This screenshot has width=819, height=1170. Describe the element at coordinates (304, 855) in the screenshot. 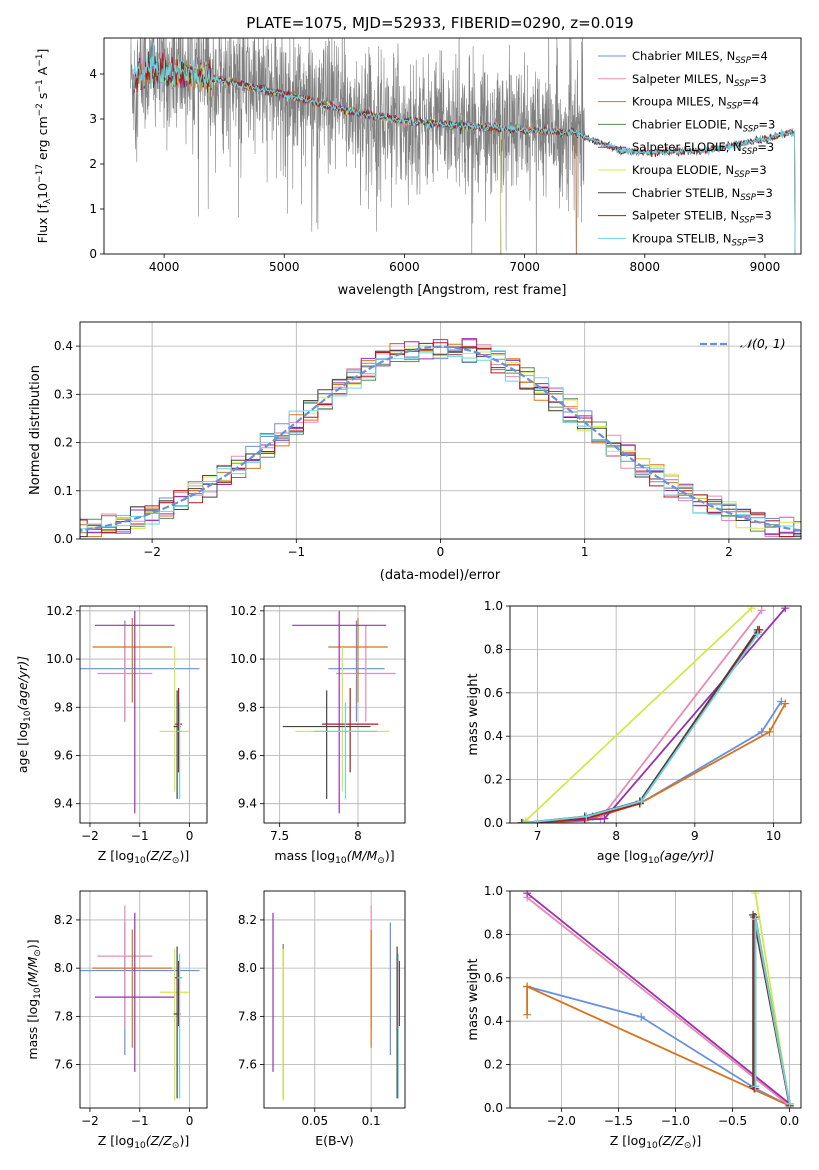

I see `x-axis-label-part: mass [log` at that location.